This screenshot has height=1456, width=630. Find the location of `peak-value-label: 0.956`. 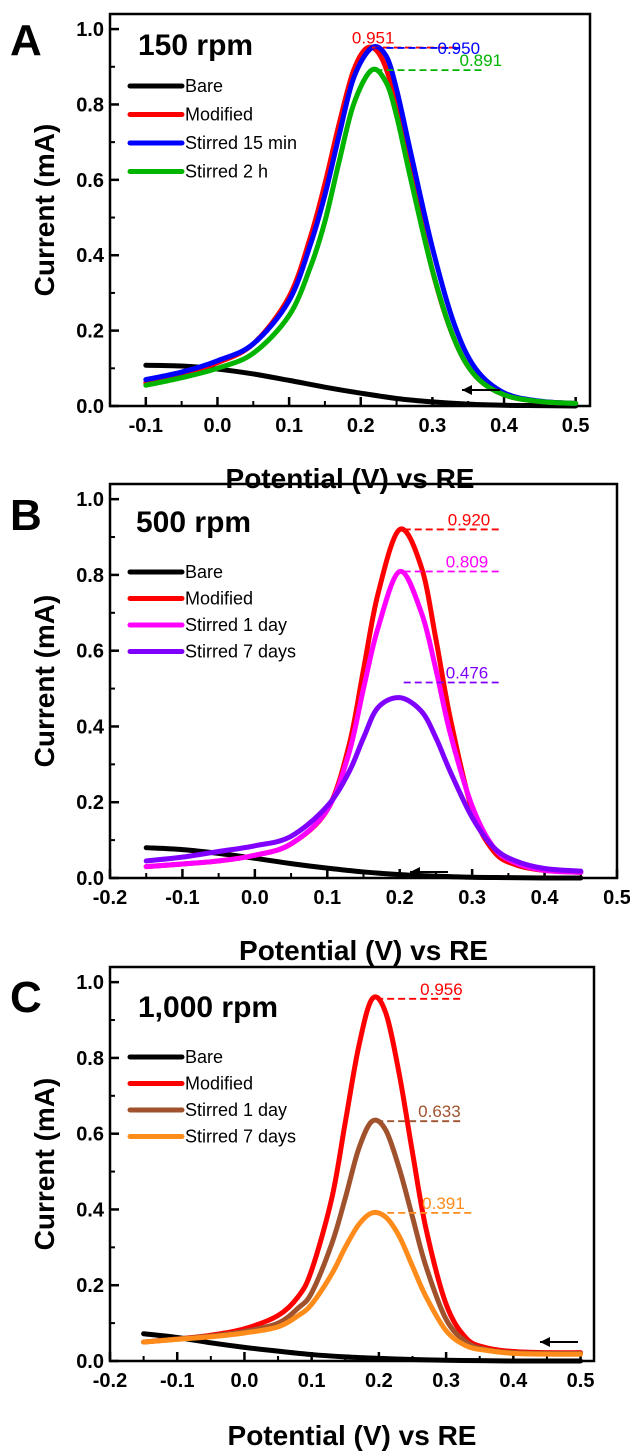

peak-value-label: 0.956 is located at coordinates (441, 989).